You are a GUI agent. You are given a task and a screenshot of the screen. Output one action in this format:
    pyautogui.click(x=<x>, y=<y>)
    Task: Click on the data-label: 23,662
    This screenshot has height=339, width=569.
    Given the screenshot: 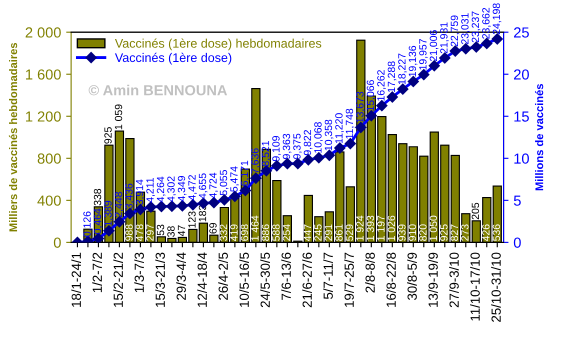 What is the action you would take?
    pyautogui.click(x=486, y=23)
    